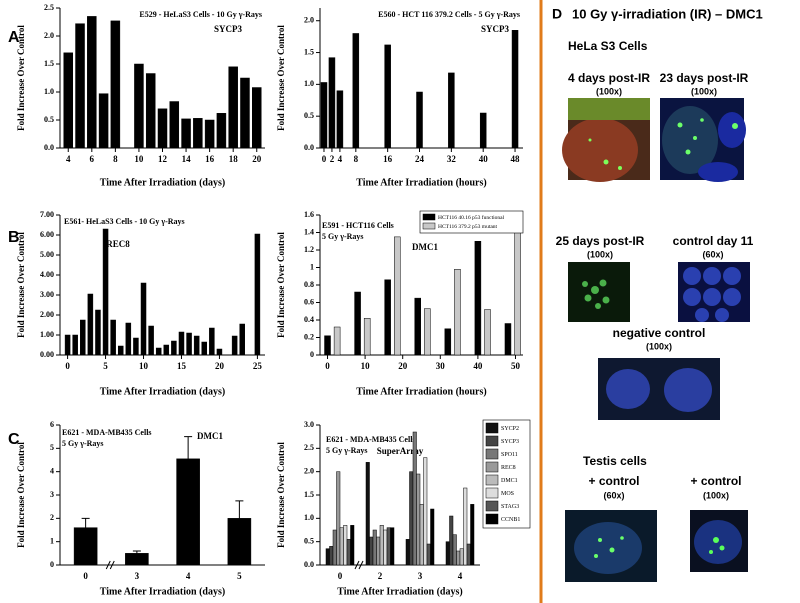 The width and height of the screenshot is (800, 603). What do you see at coordinates (210, 159) in the screenshot?
I see `x-tick-label: 16` at bounding box center [210, 159].